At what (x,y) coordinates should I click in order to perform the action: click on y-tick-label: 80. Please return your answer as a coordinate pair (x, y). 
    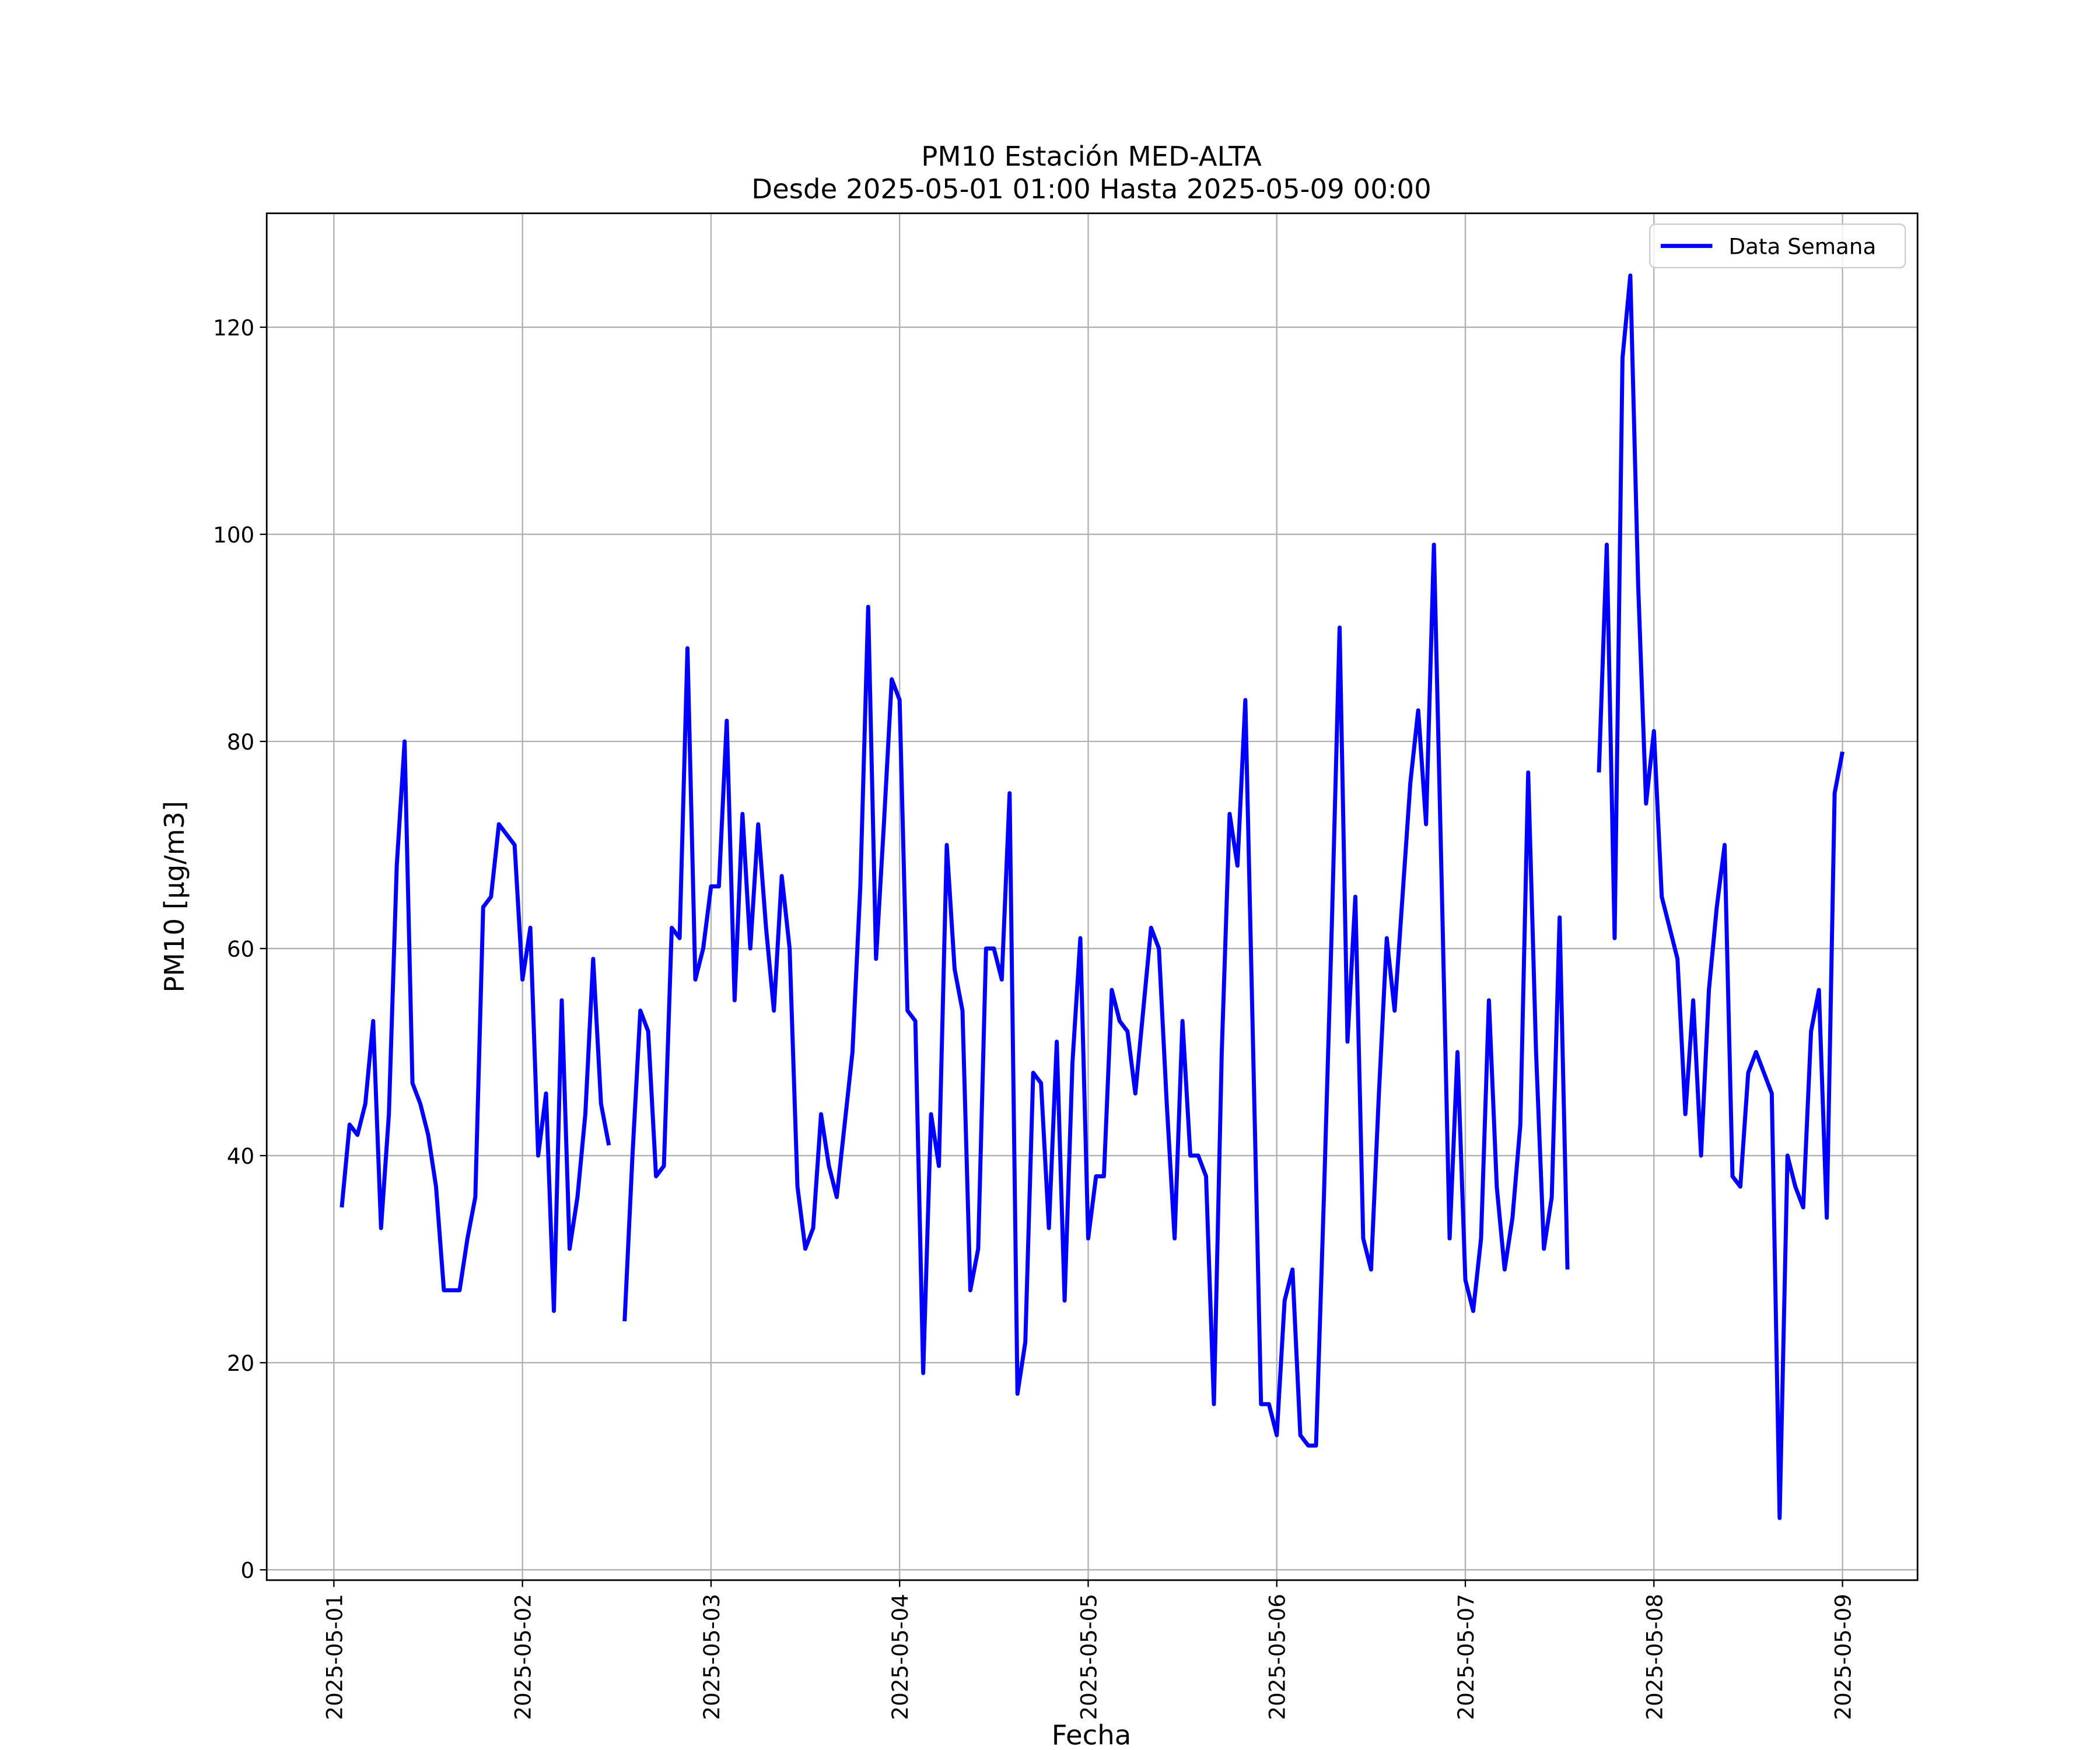
    Looking at the image, I should click on (240, 742).